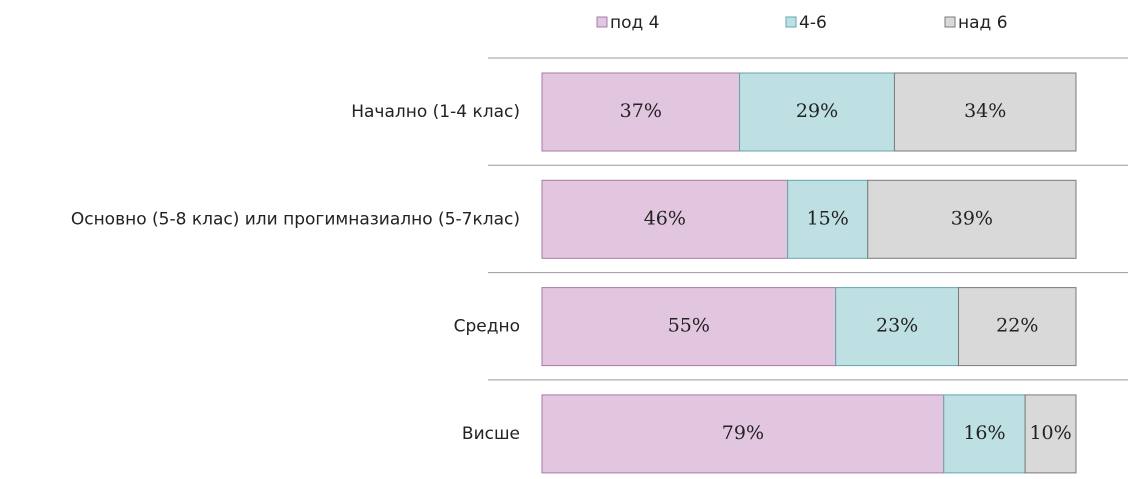  I want to click on value-label: 10%, so click(1050, 433).